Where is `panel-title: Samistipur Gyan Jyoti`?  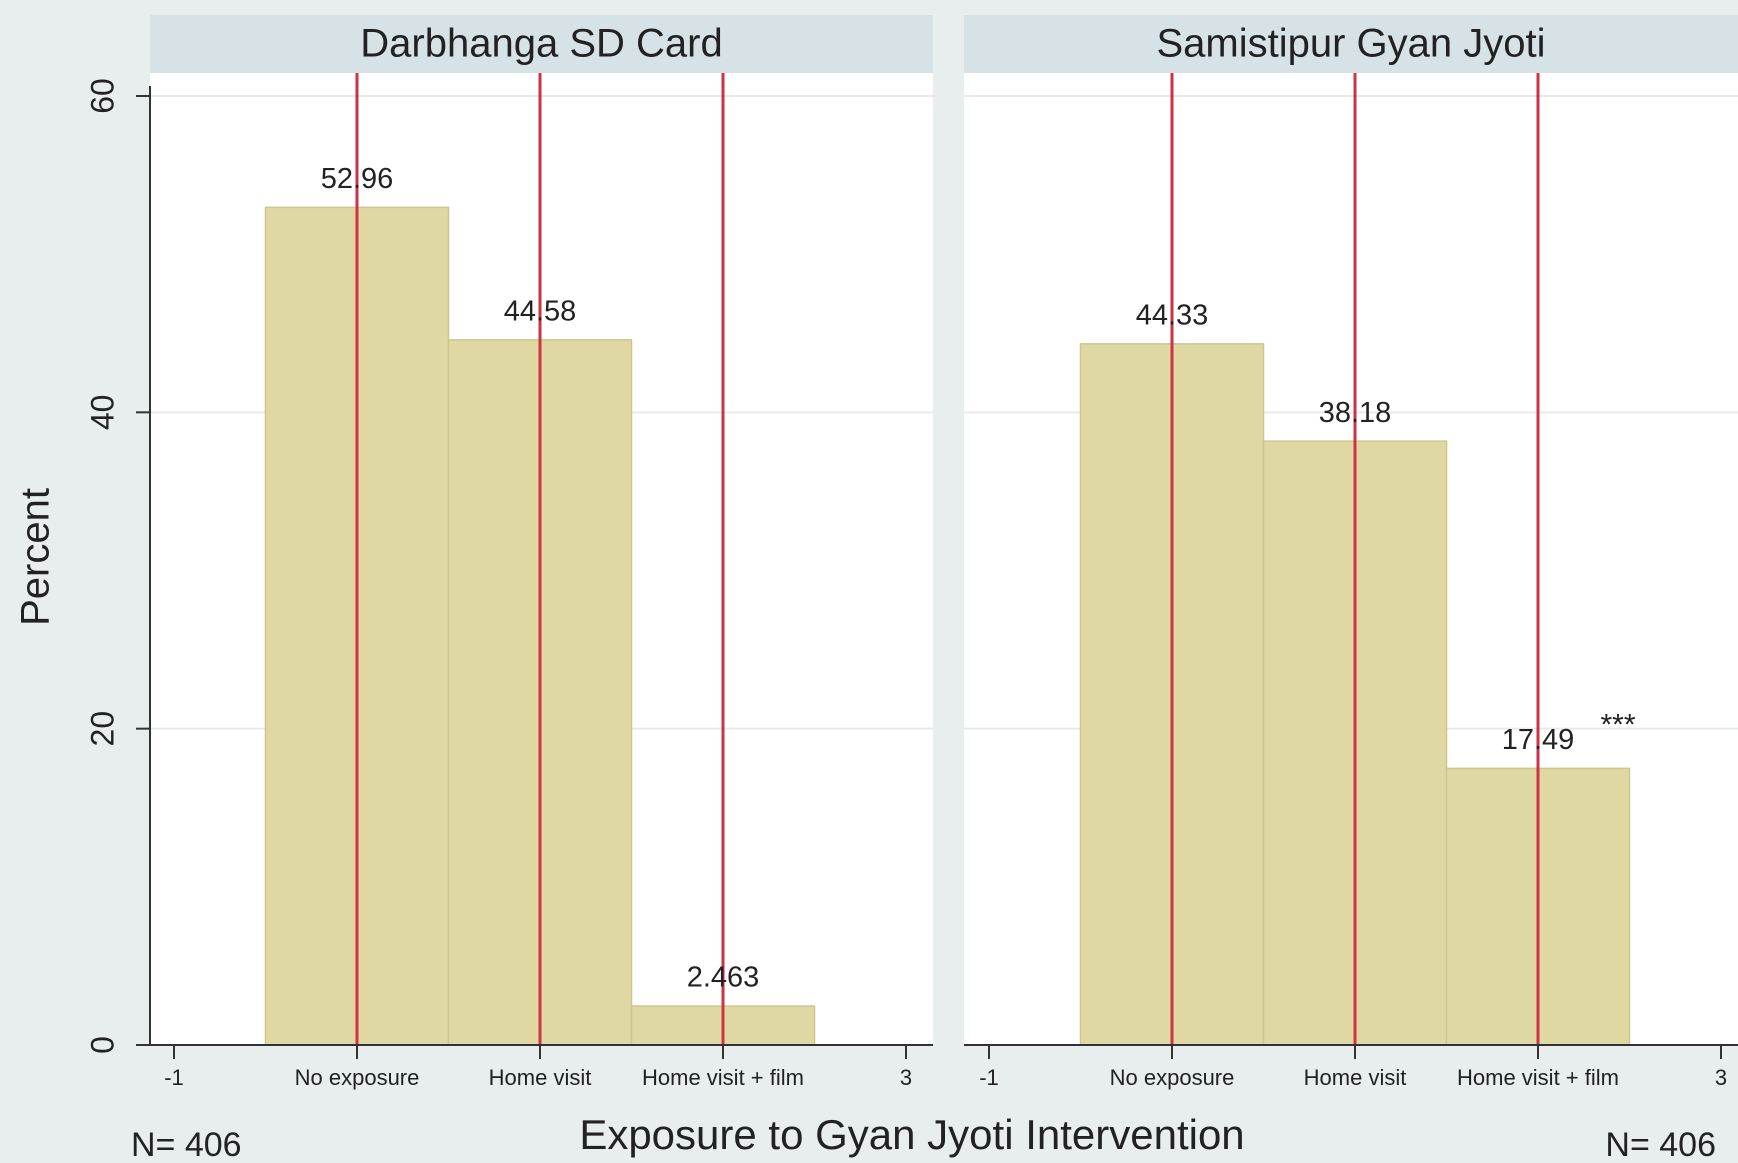
panel-title: Samistipur Gyan Jyoti is located at coordinates (1350, 44).